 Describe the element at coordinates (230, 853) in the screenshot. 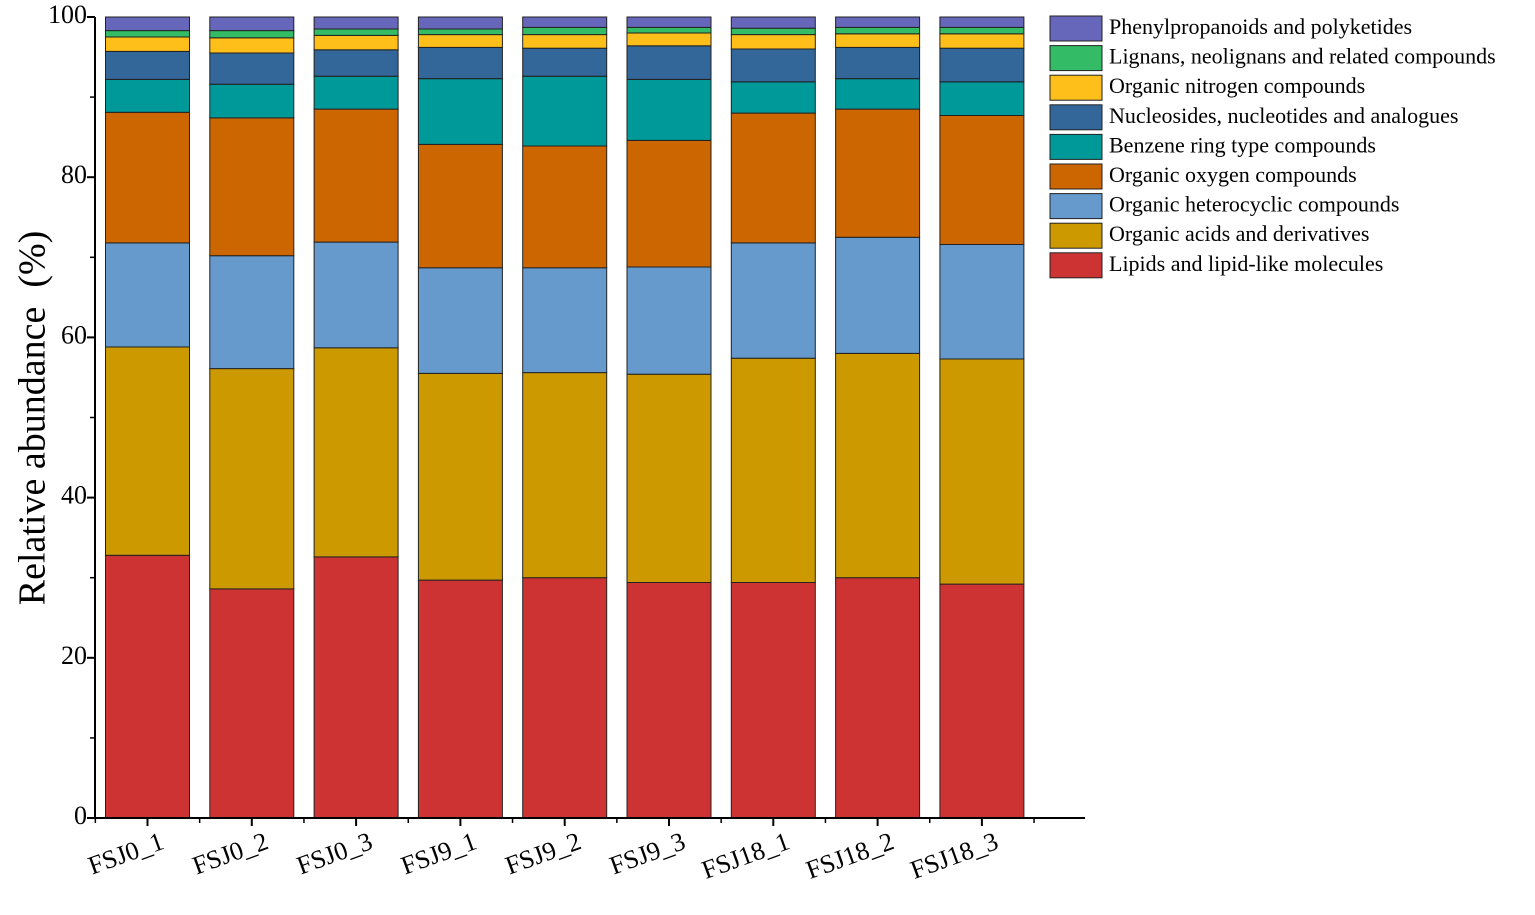

I see `x-tick-label: FSJ0_2` at that location.